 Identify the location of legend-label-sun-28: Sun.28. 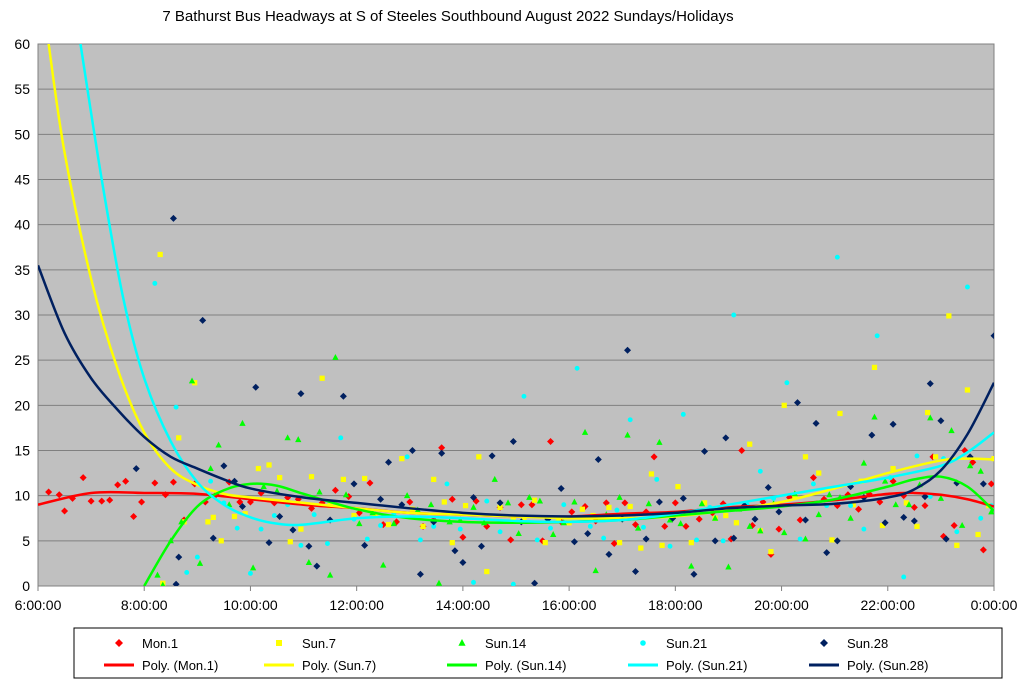
(867, 643).